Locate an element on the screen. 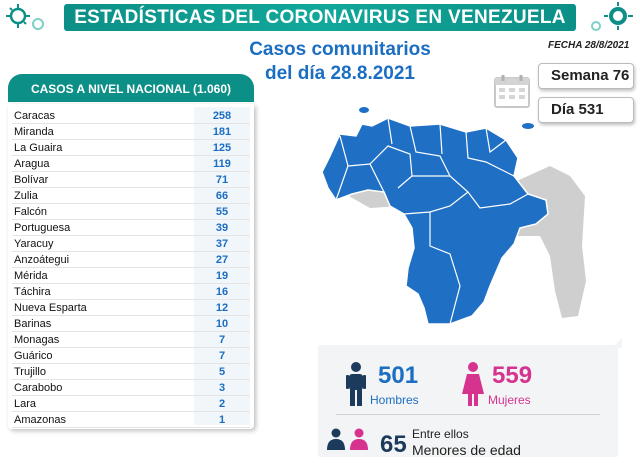  state-name: Falcón is located at coordinates (31, 212).